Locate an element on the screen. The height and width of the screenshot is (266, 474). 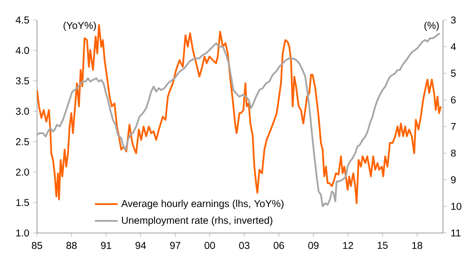
y2-tick-label: 5 is located at coordinates (453, 73).